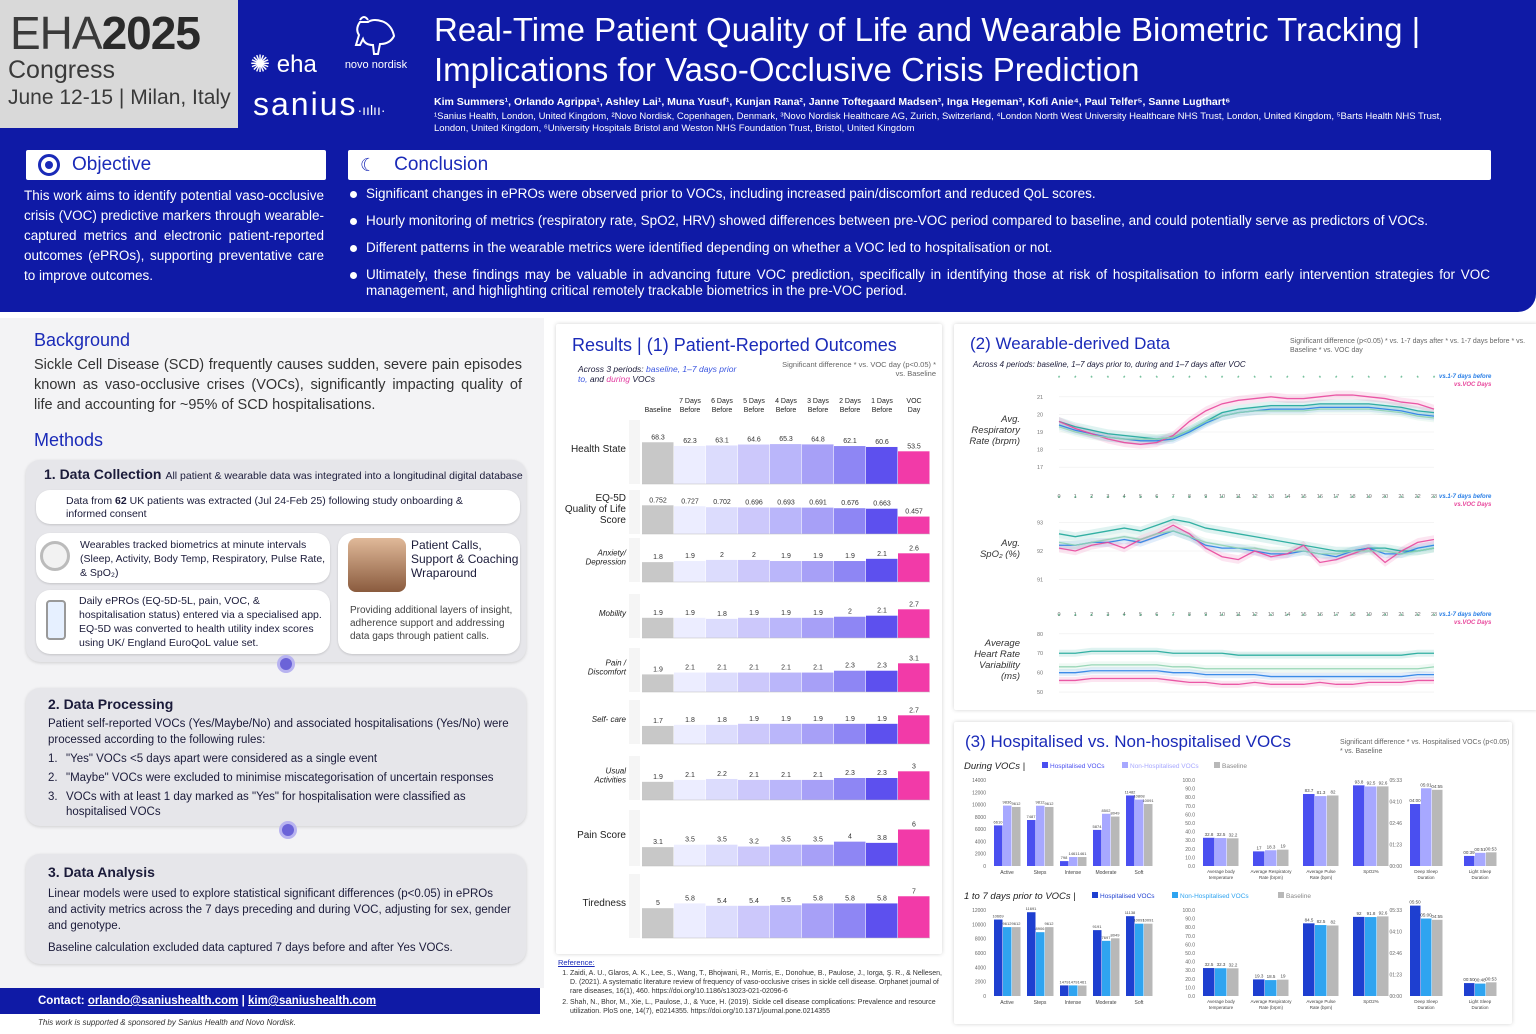 This screenshot has height=1034, width=1536. What do you see at coordinates (1125, 765) in the screenshot?
I see `legend-swatch` at bounding box center [1125, 765].